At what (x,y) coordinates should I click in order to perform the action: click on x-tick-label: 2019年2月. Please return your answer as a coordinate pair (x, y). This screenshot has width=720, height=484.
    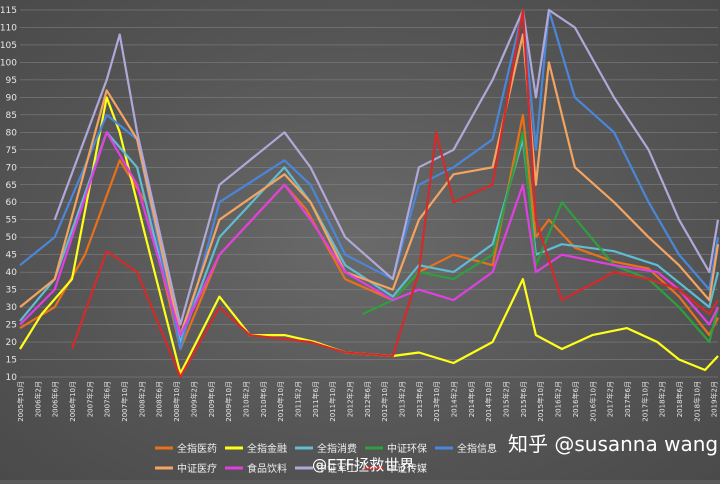
    Looking at the image, I should click on (714, 399).